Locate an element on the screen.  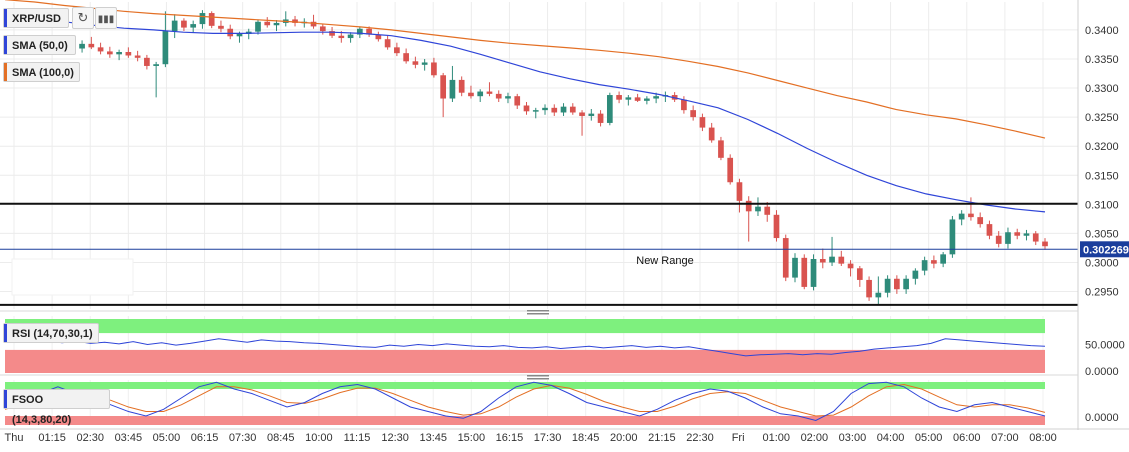
rsi-legend: RSI (14,70,30,1) is located at coordinates (51, 333).